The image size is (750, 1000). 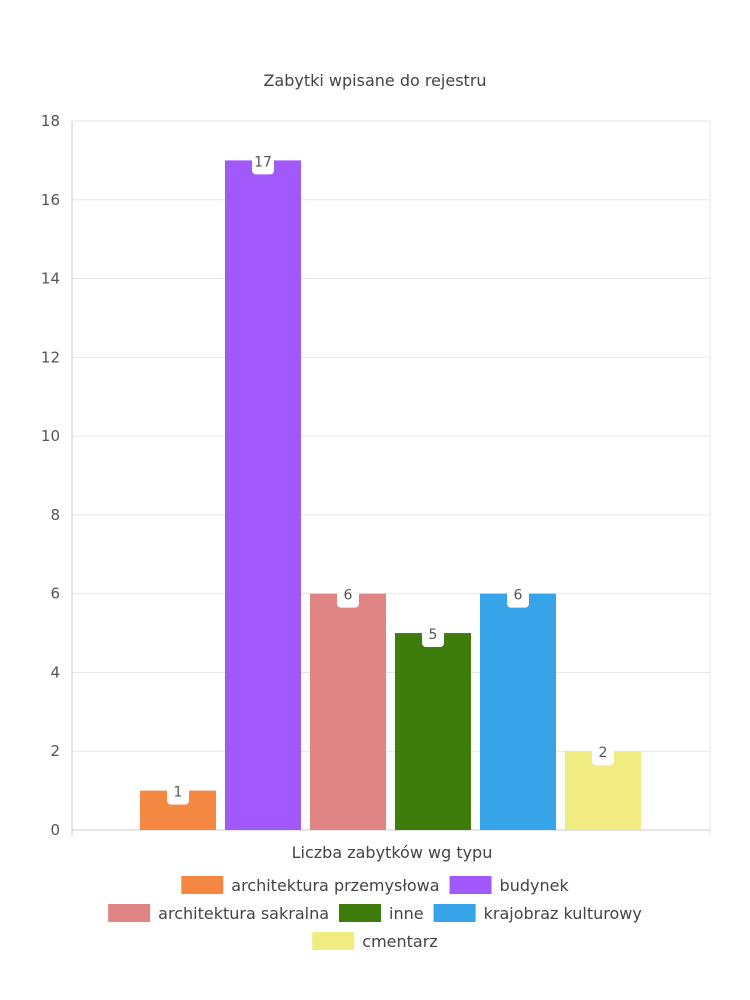 I want to click on data-label: 1, so click(x=178, y=793).